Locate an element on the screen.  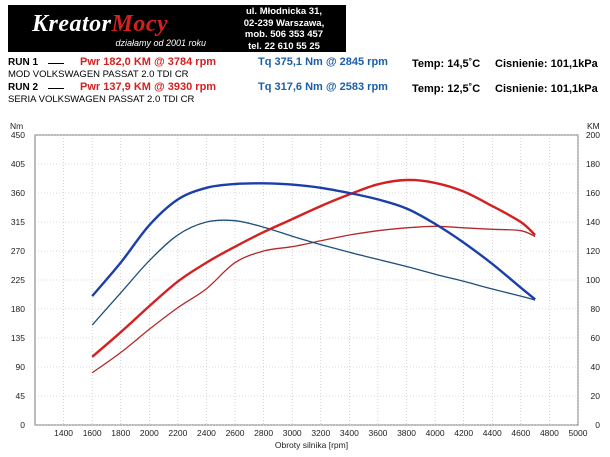
logo-wordmark: KreatorMocy is located at coordinates (100, 24).